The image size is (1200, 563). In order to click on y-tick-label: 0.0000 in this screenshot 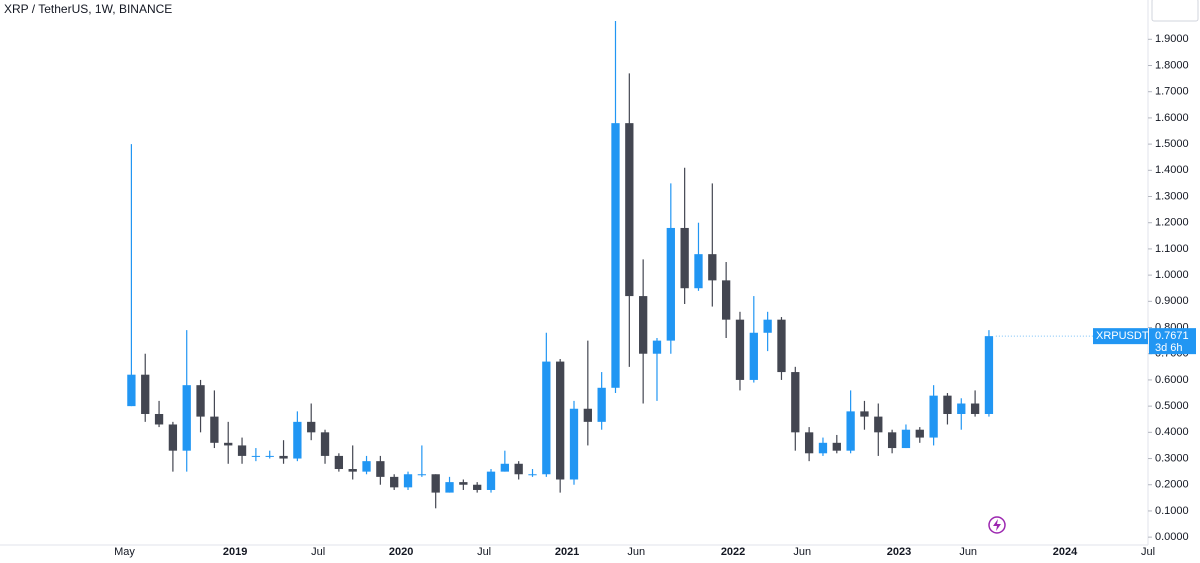, I will do `click(1172, 537)`.